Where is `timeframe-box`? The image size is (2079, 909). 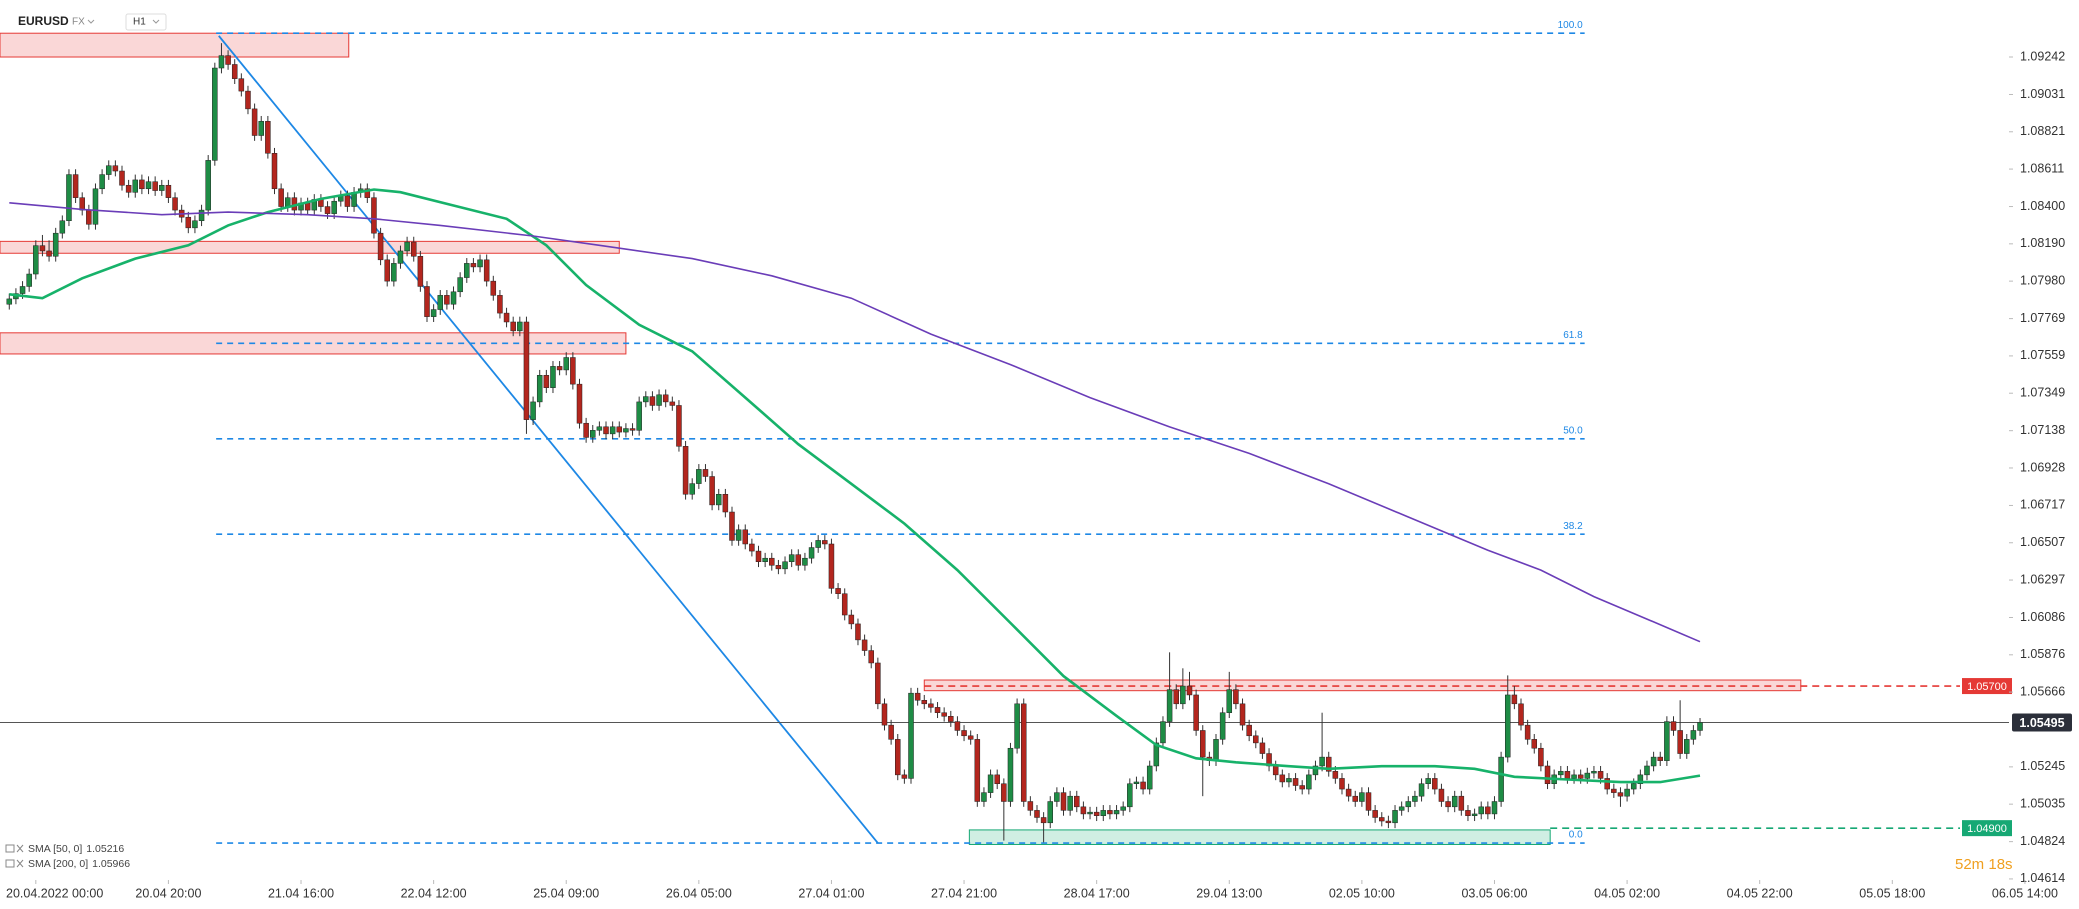
timeframe-box is located at coordinates (146, 22).